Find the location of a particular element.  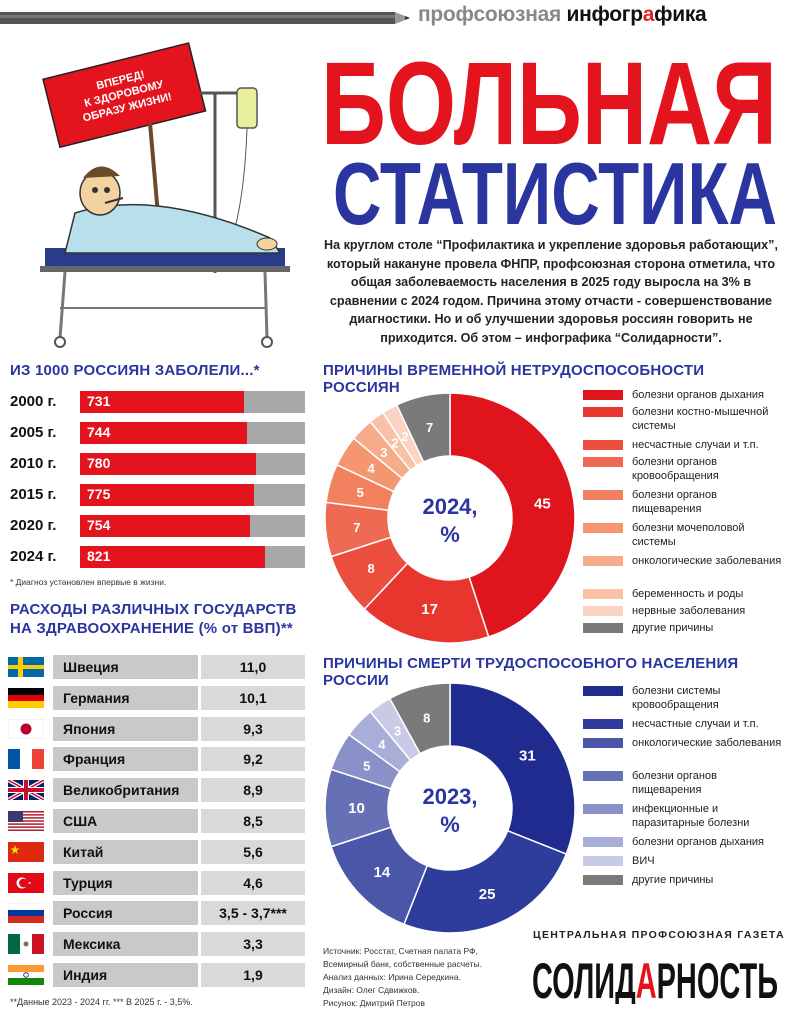

sweden-flag is located at coordinates (26, 667).